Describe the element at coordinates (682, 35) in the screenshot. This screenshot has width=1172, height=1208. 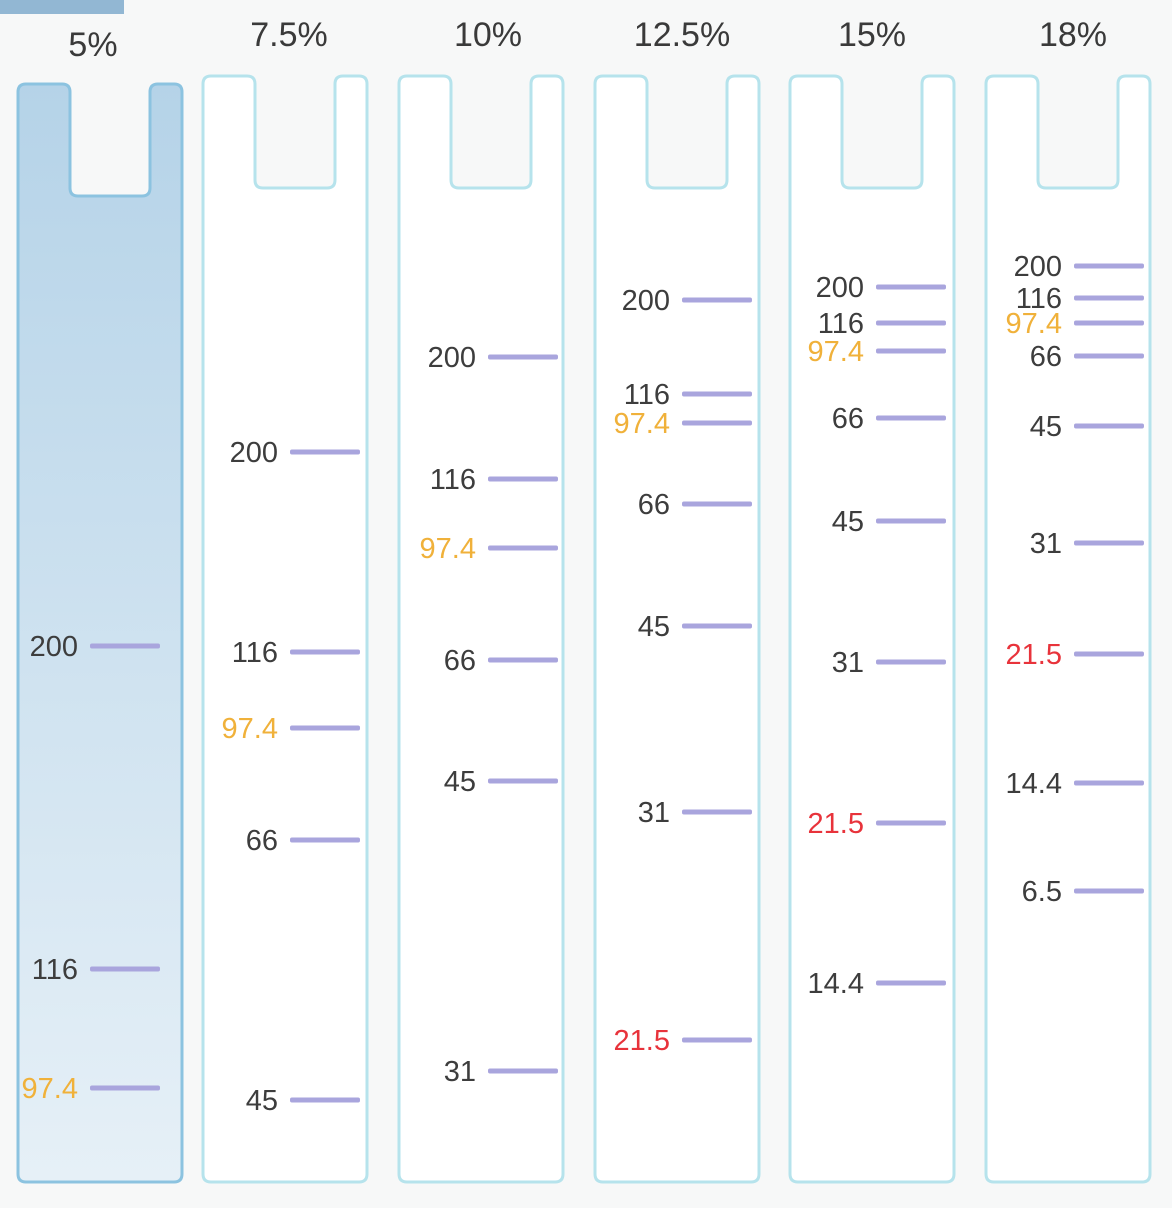
I see `gel-percent-label: 12.5%` at that location.